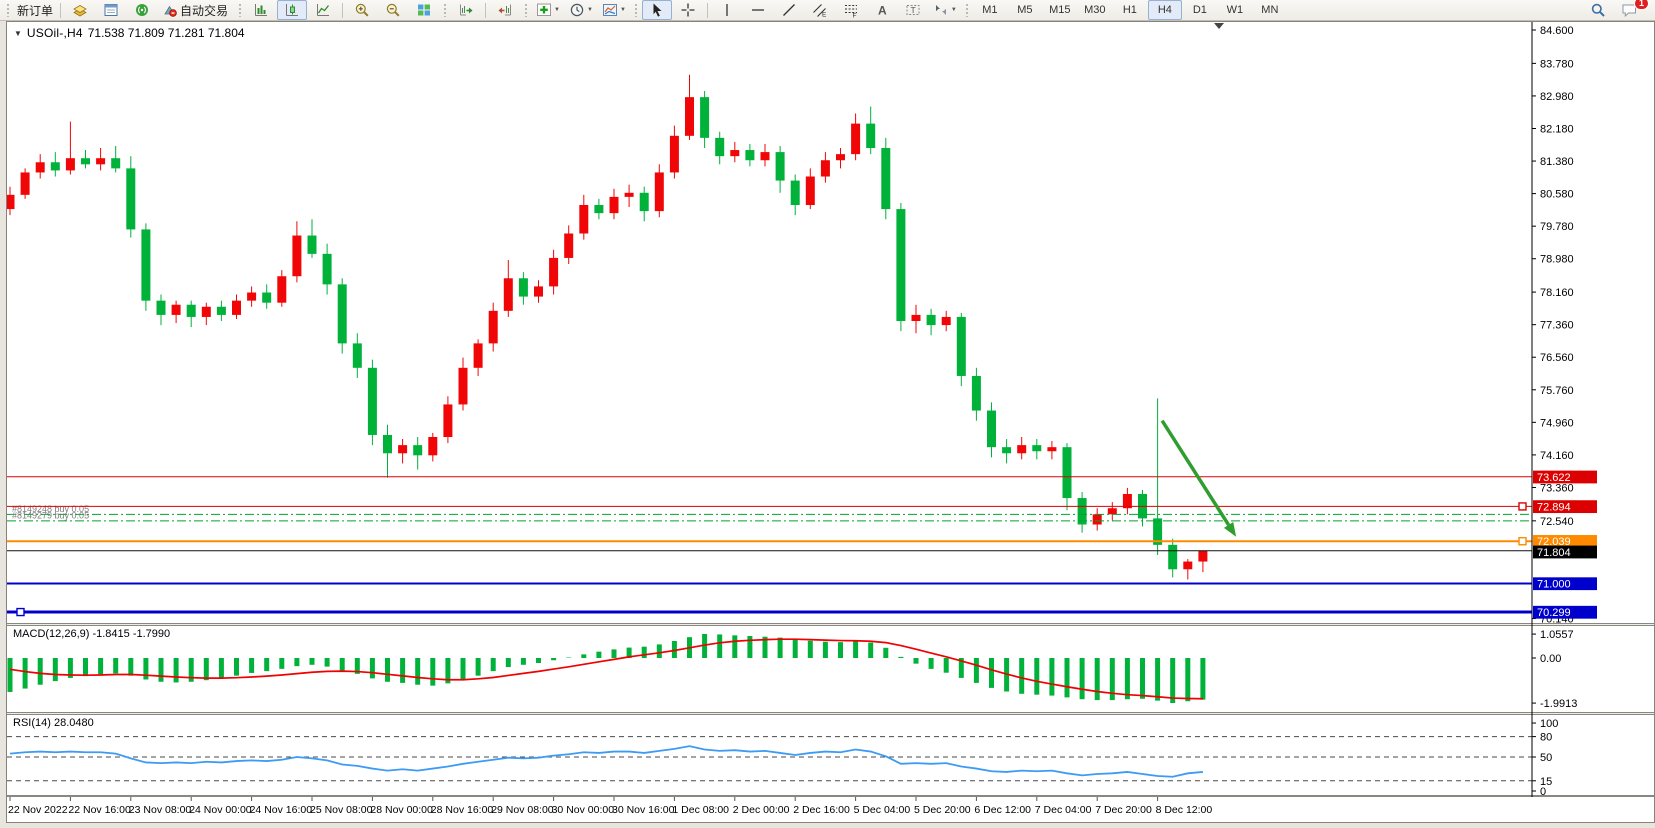  Describe the element at coordinates (820, 10) in the screenshot. I see `channel-button: E` at that location.